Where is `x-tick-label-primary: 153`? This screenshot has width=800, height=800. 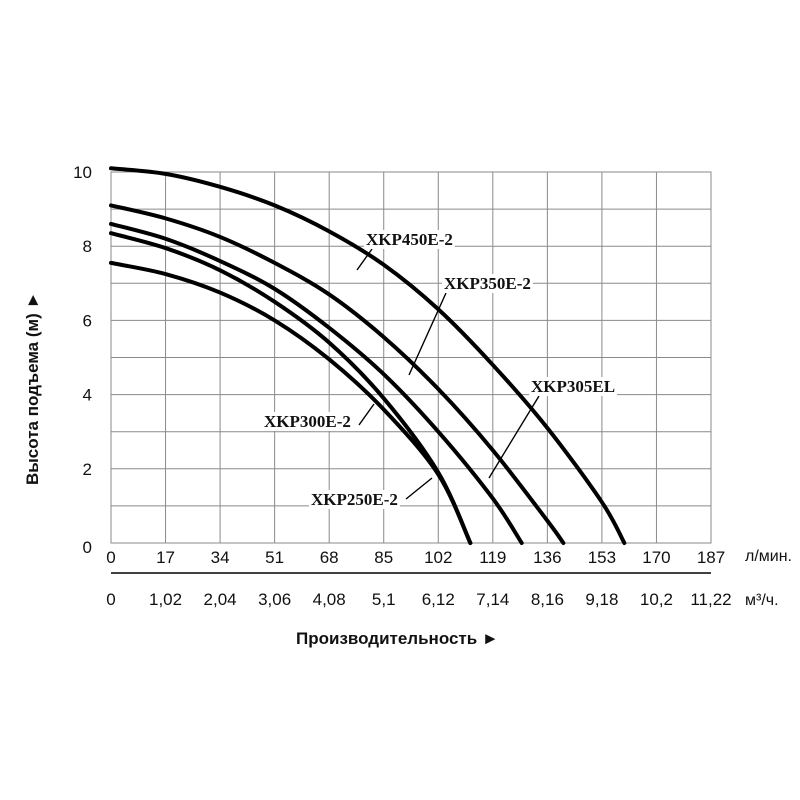
x-tick-label-primary: 153 is located at coordinates (602, 557).